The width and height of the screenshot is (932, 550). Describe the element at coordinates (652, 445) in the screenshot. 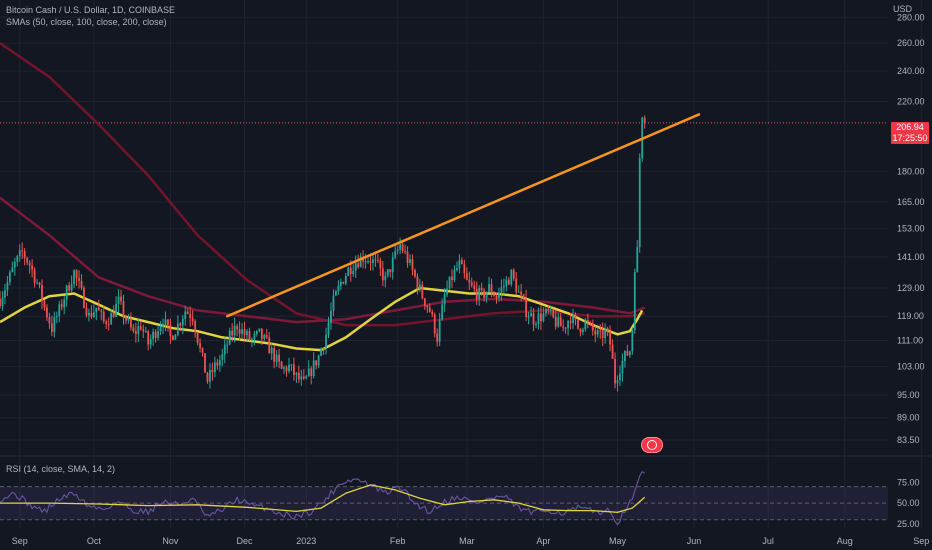

I see `alert-badge-icon` at that location.